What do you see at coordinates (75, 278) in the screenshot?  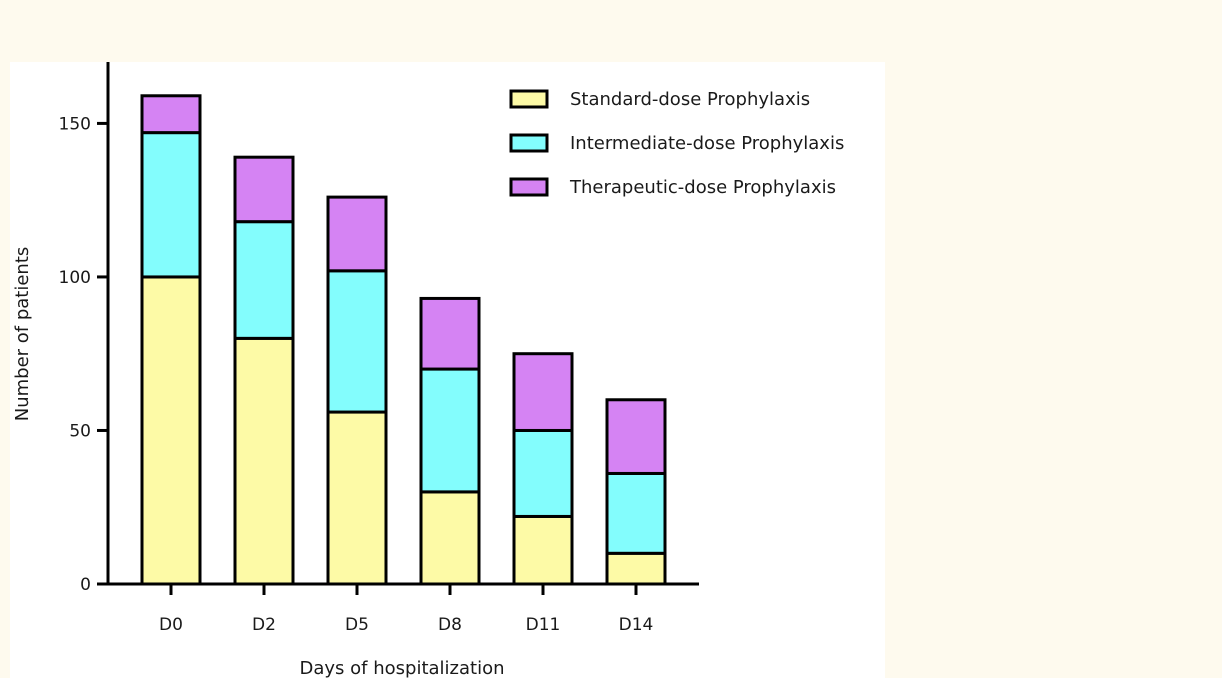 I see `y-tick-label: 100` at bounding box center [75, 278].